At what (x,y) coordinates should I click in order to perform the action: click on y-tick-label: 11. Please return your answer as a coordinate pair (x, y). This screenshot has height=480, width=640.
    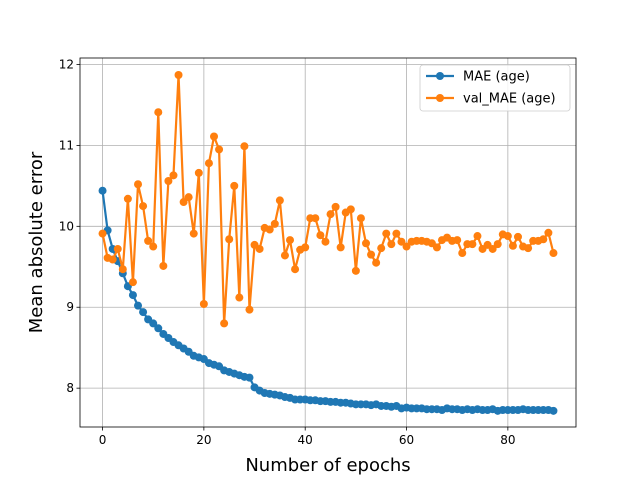
    Looking at the image, I should click on (66, 145).